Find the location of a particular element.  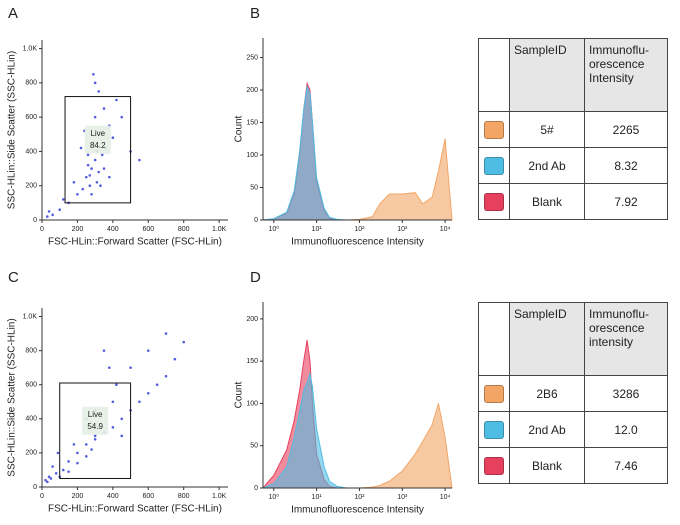

y-tick-label: 50 is located at coordinates (254, 187).